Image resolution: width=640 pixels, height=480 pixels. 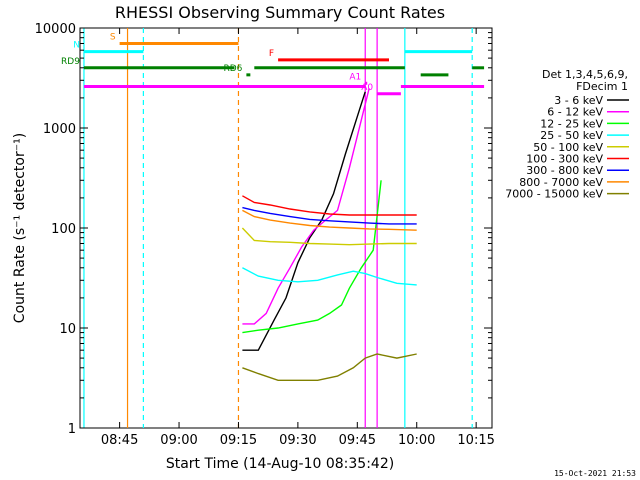 What do you see at coordinates (113, 37) in the screenshot?
I see `flag-label-0: S` at bounding box center [113, 37].